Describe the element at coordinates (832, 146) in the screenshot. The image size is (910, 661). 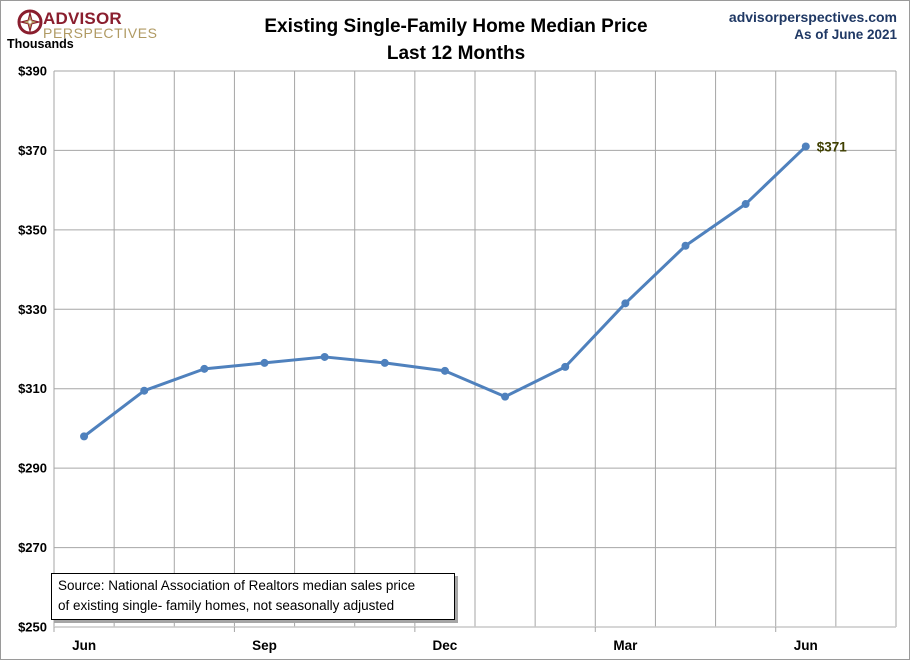
I see `last-point-value-label: $371` at that location.